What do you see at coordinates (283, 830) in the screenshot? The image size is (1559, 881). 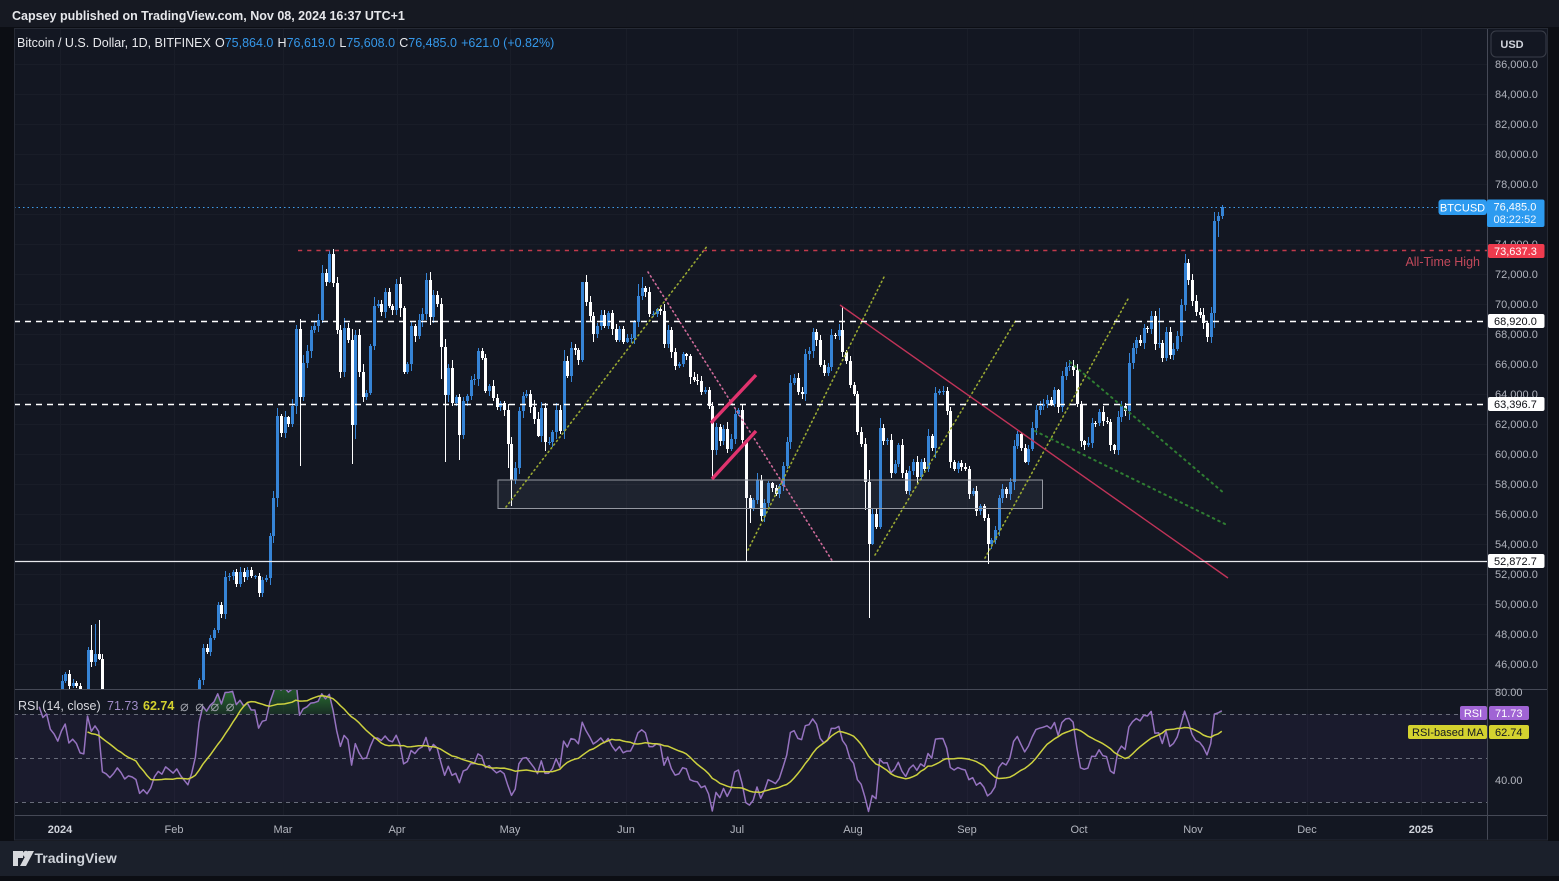 I see `svg-text: Mar` at bounding box center [283, 830].